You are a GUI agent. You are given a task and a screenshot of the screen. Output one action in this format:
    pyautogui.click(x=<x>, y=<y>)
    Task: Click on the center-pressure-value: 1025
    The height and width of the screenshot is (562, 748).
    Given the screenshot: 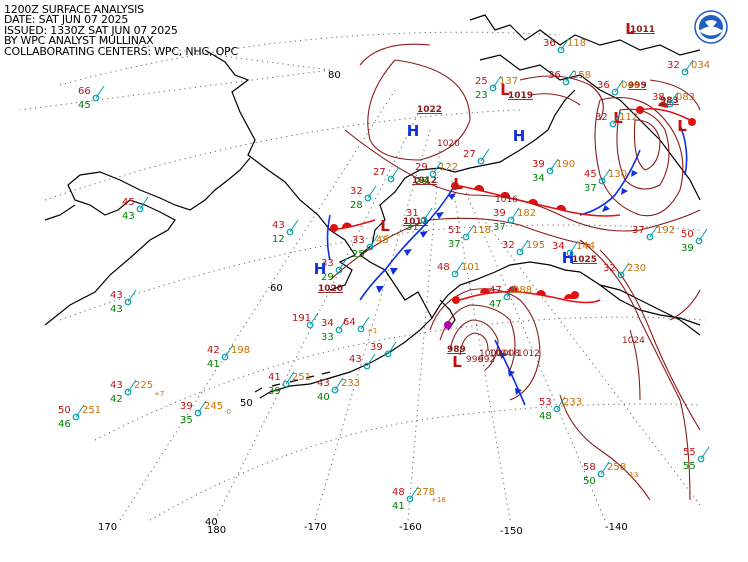 What is the action you would take?
    pyautogui.click(x=584, y=260)
    